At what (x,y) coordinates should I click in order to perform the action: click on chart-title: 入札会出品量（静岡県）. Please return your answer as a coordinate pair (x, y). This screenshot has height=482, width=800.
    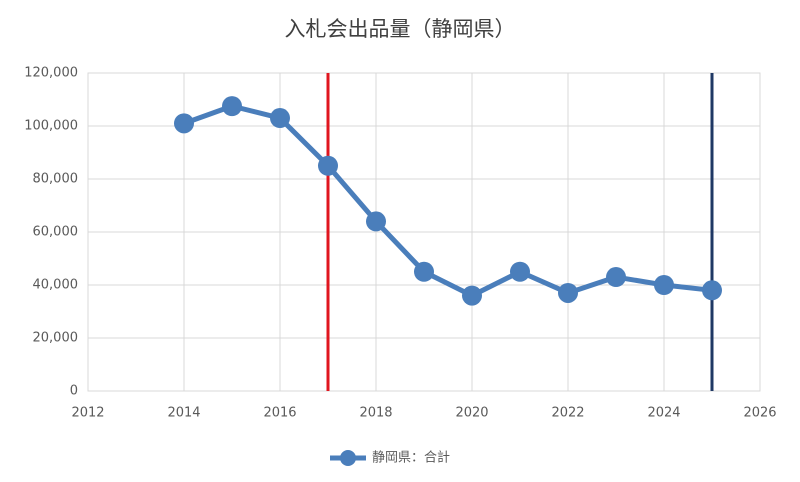
    Looking at the image, I should click on (400, 29).